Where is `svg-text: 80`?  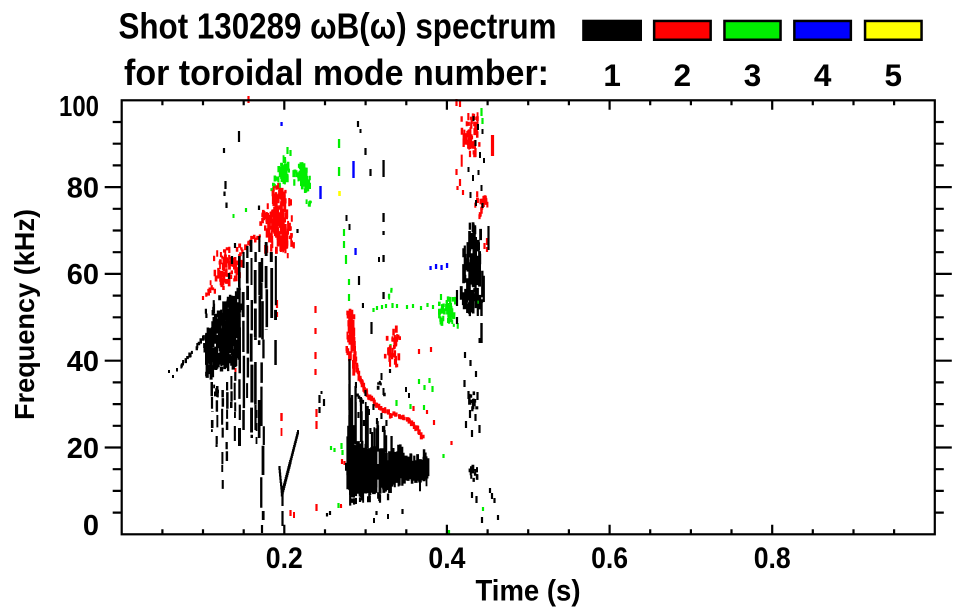
svg-text: 80 is located at coordinates (83, 188).